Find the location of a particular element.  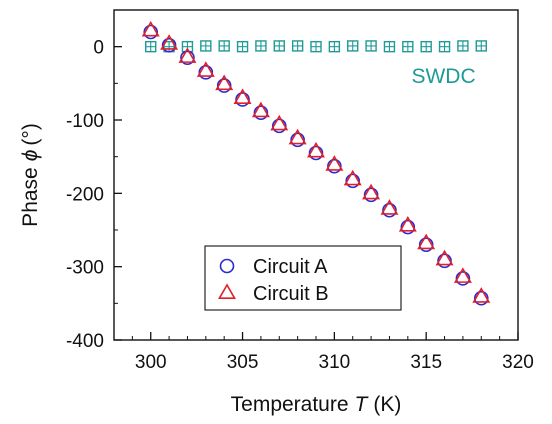

y-tick-label: -400 is located at coordinates (85, 341).